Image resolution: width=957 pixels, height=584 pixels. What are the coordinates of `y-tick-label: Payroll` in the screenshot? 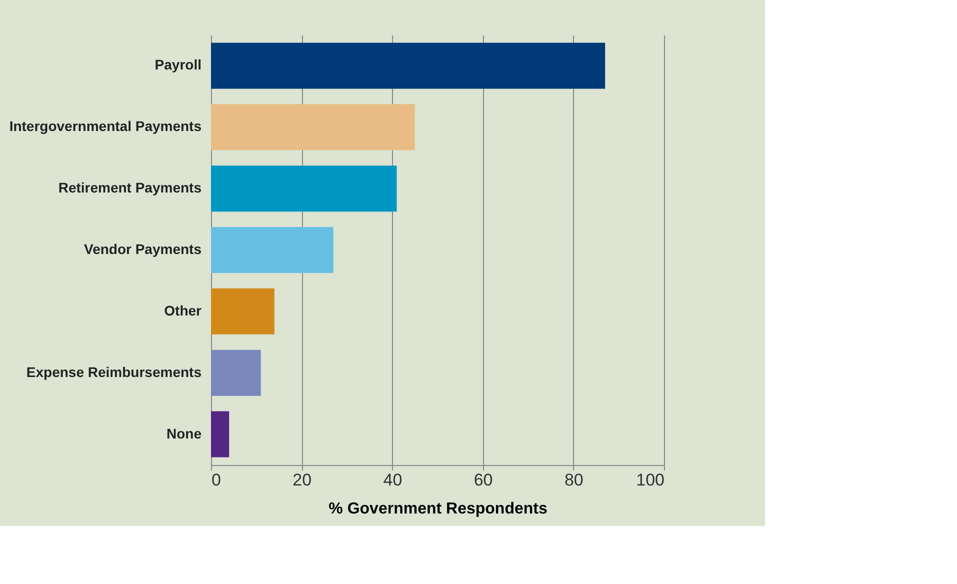 It's located at (178, 64).